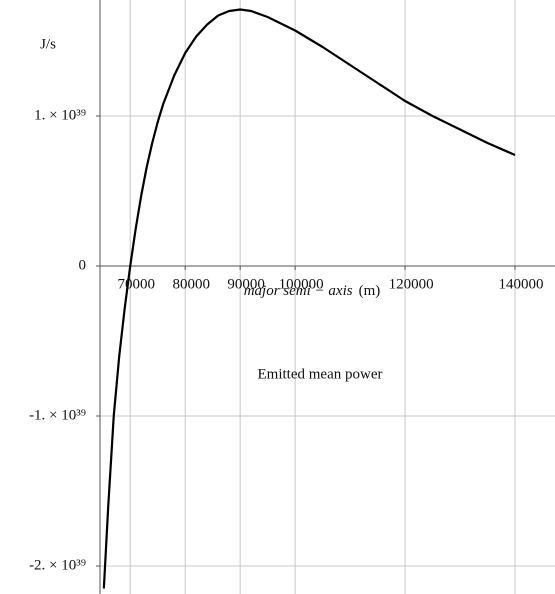 This screenshot has width=555, height=594. Describe the element at coordinates (320, 374) in the screenshot. I see `chart-title: Emitted mean power` at that location.